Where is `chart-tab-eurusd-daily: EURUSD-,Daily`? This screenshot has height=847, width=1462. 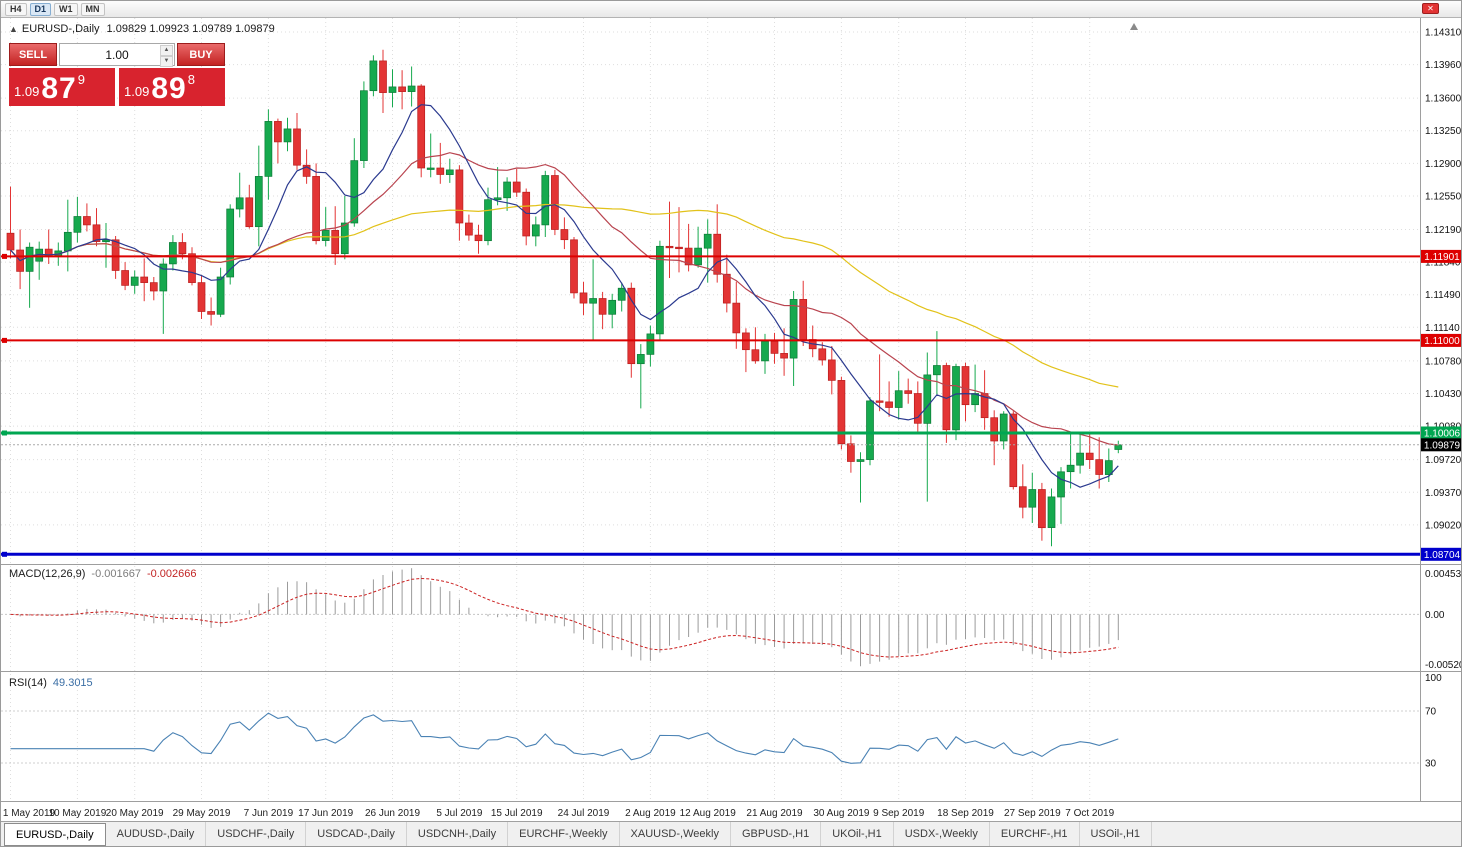
chart-tab-eurusd-daily: EURUSD-,Daily is located at coordinates (55, 834).